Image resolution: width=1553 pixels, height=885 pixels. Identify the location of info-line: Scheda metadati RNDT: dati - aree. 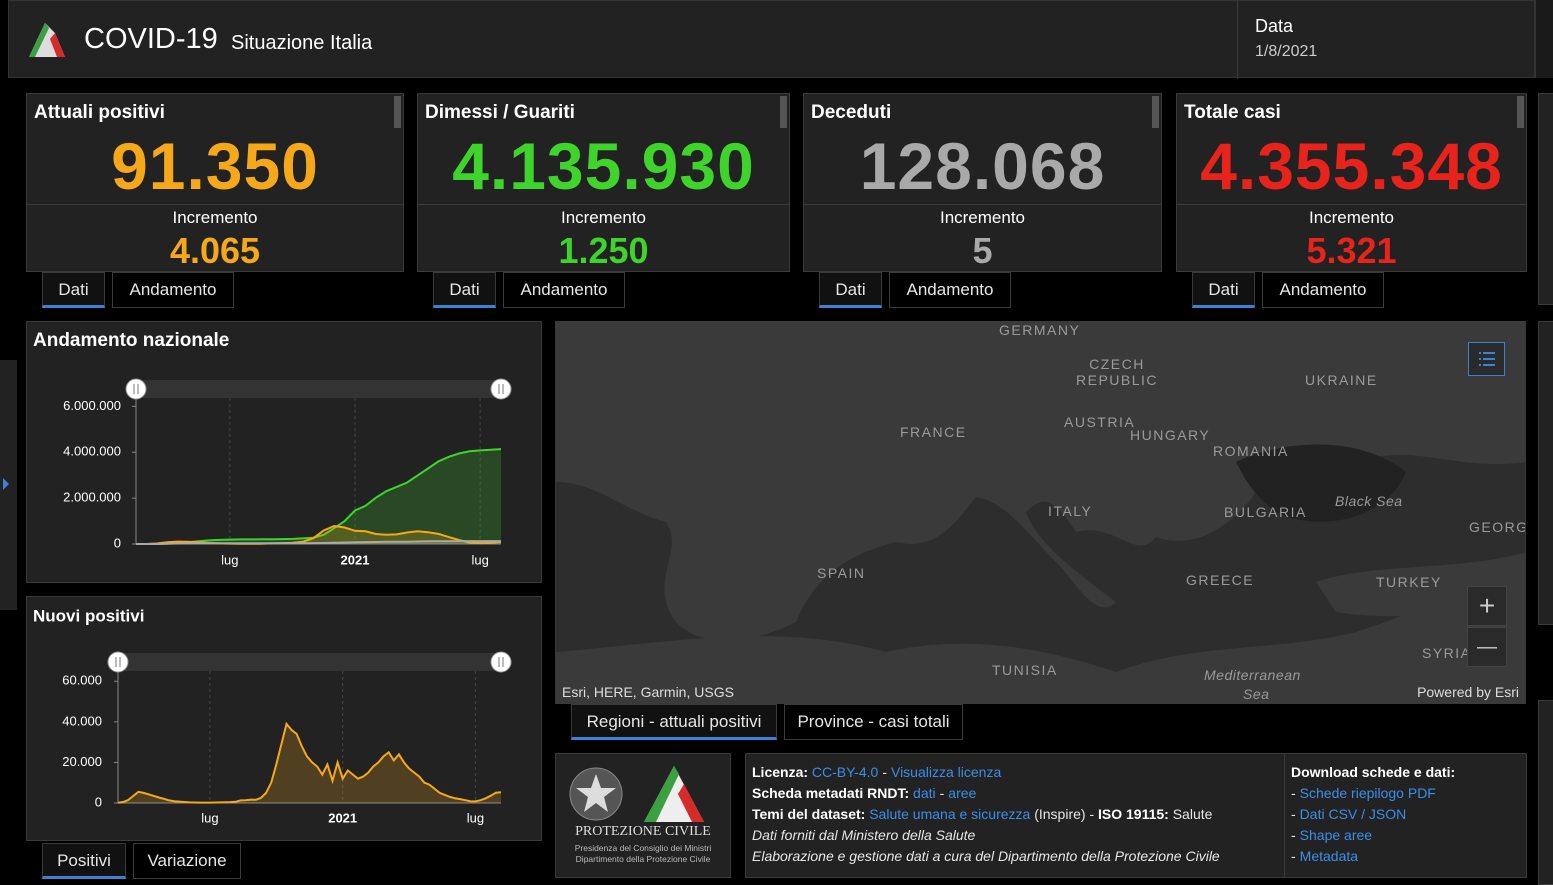
(864, 793).